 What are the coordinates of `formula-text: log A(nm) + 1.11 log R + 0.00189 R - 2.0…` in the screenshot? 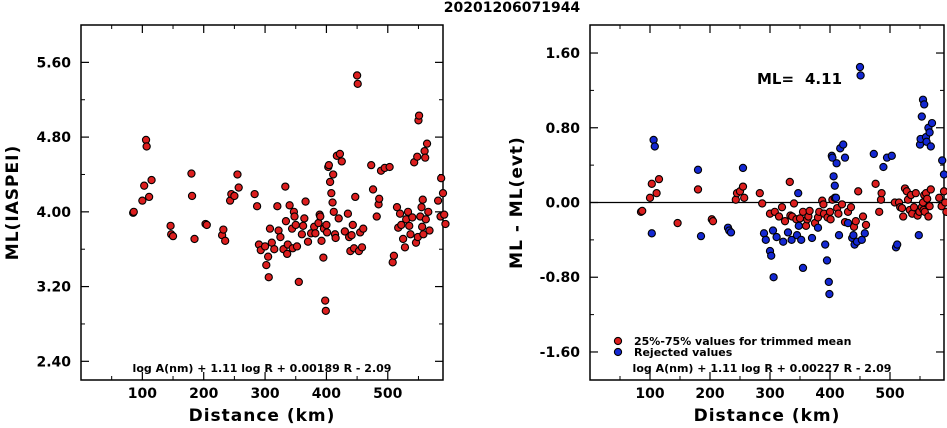 It's located at (262, 368).